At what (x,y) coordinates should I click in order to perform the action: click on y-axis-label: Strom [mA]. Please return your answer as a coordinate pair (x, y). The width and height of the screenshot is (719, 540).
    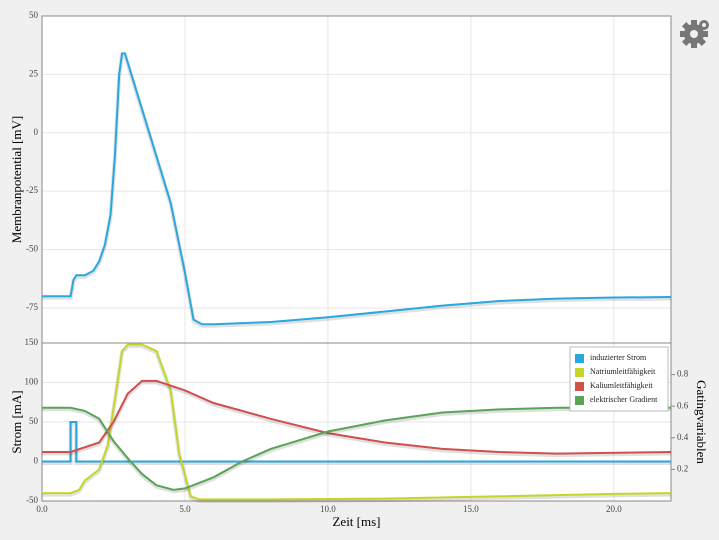
    Looking at the image, I should click on (16, 421).